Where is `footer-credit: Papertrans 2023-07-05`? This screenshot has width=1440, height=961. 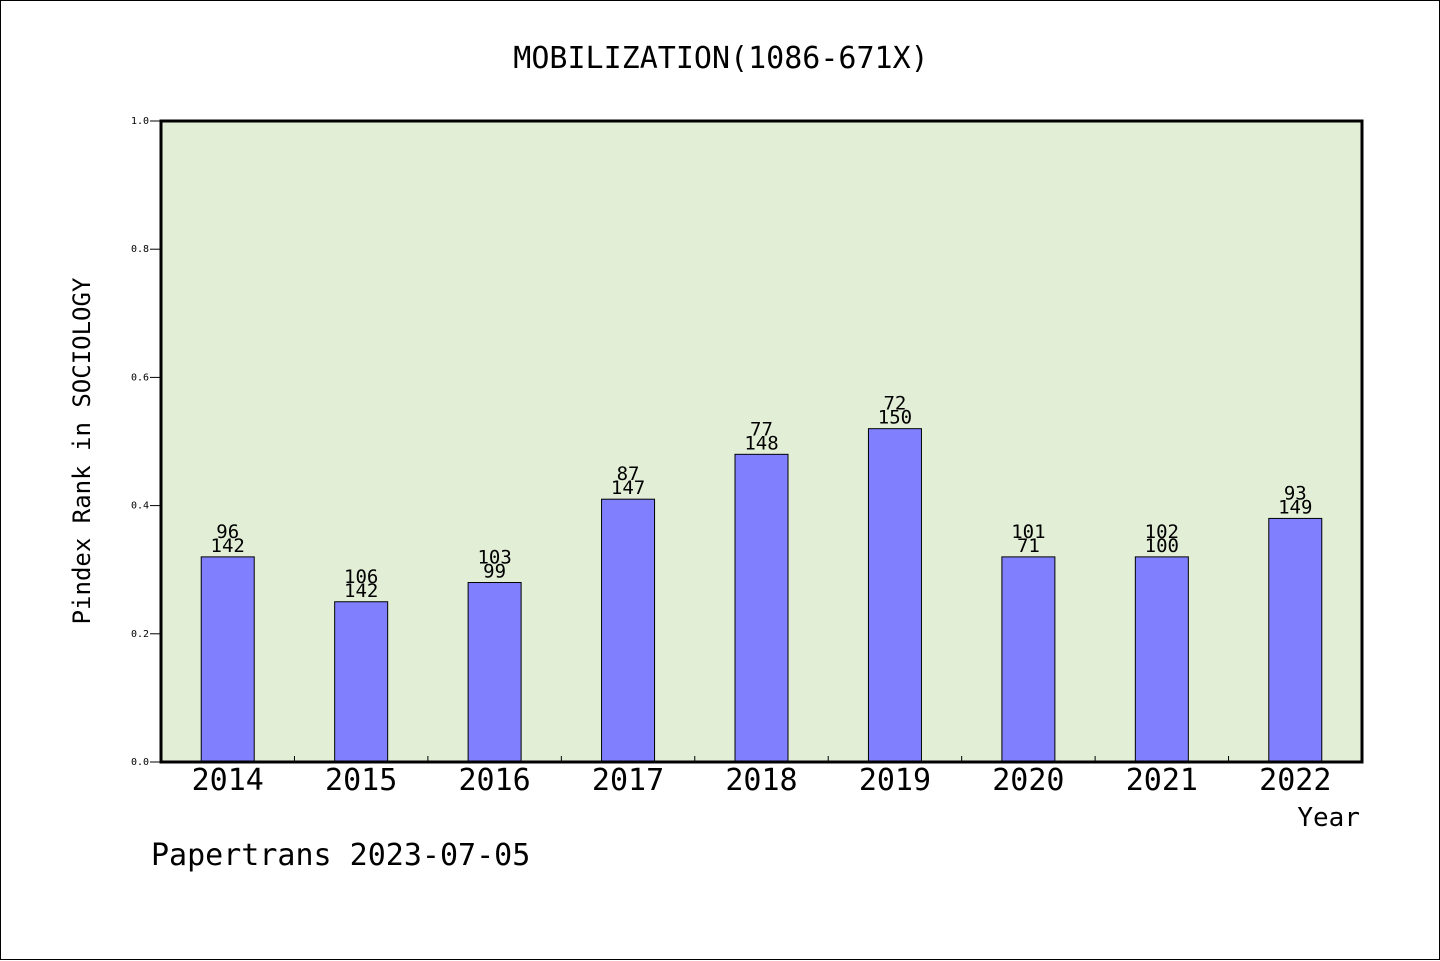
footer-credit: Papertrans 2023-07-05 is located at coordinates (340, 855).